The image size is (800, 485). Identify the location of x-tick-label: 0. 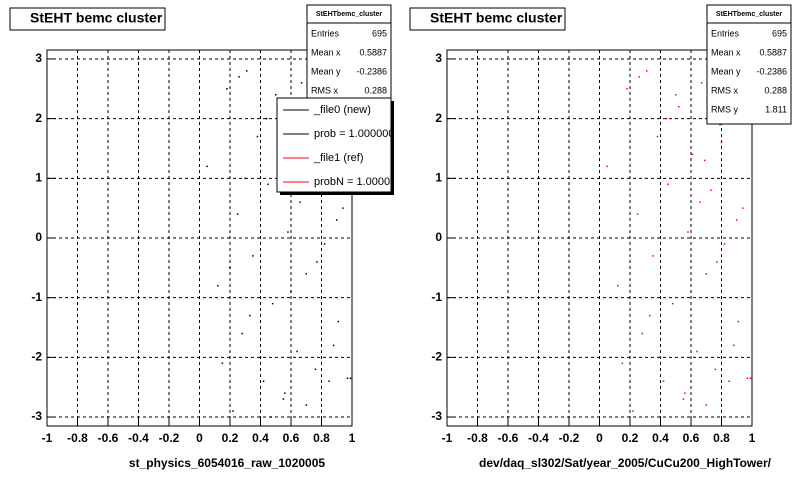
(199, 438).